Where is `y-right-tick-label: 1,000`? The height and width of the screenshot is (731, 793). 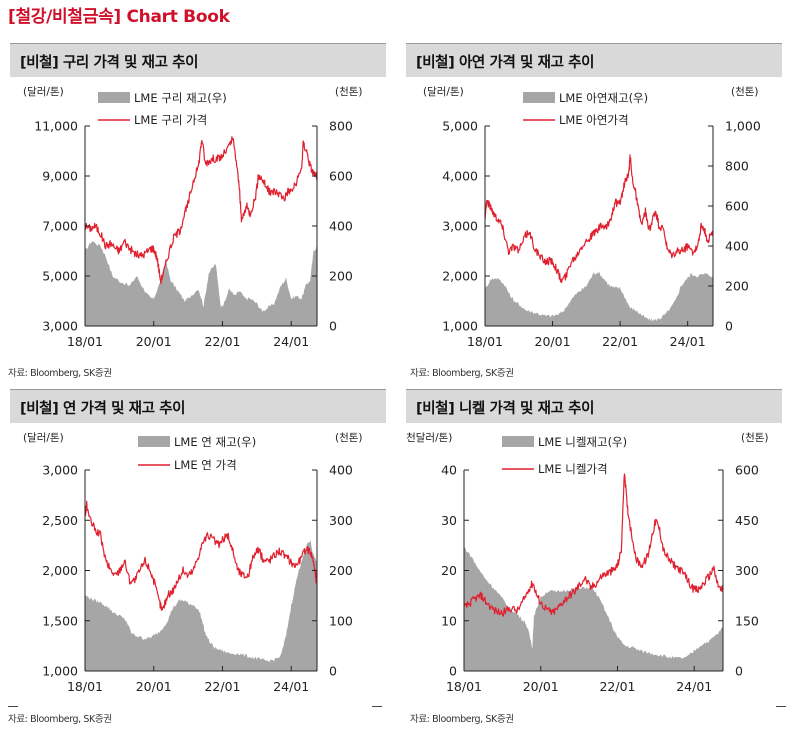 y-right-tick-label: 1,000 is located at coordinates (743, 126).